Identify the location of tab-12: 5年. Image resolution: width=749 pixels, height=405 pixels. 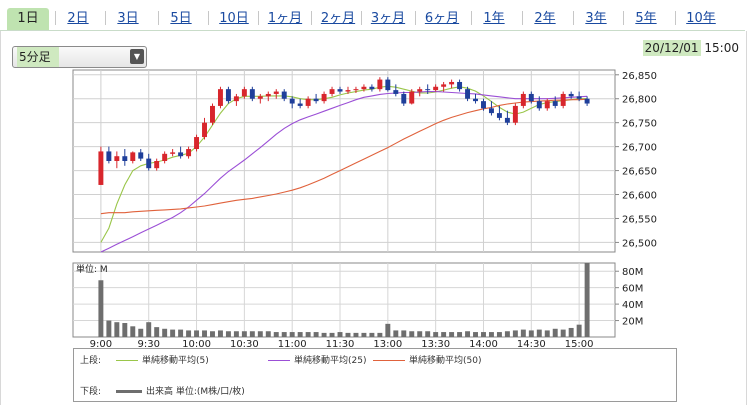
(646, 18).